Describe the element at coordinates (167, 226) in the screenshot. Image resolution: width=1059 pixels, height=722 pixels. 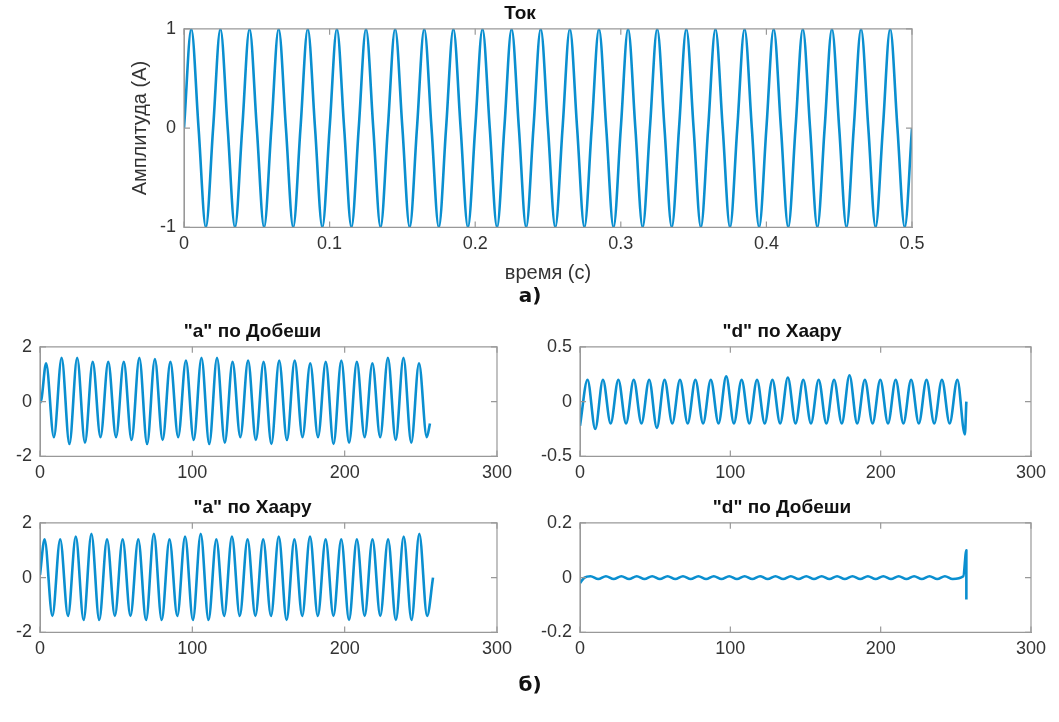
I see `y-tick-label: -1` at that location.